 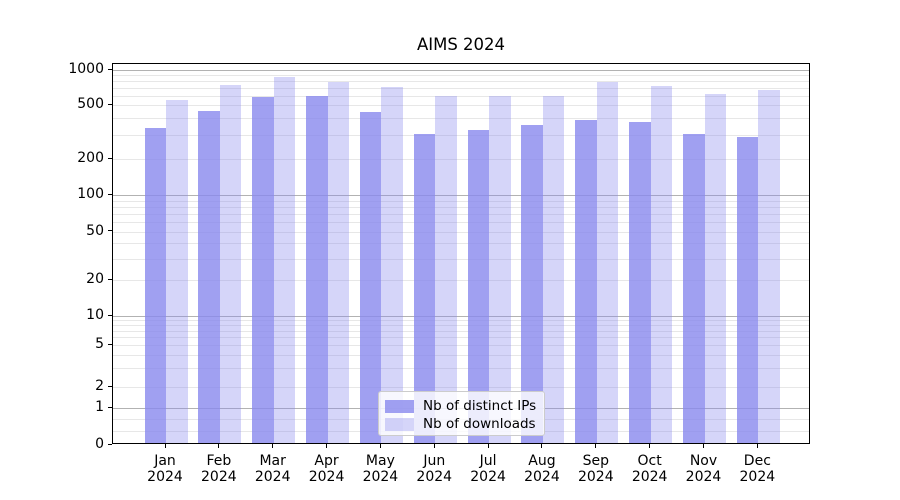 I want to click on x-tick-label-aug: Aug 2024, so click(x=542, y=469).